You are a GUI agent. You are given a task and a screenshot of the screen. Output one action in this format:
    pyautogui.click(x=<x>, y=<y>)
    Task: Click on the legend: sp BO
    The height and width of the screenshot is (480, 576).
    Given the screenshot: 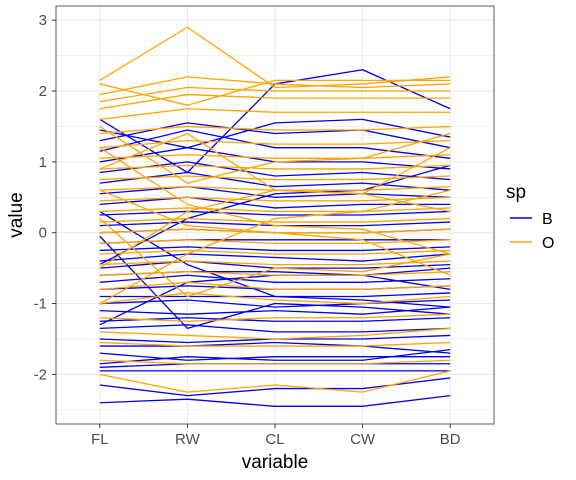 What is the action you would take?
    pyautogui.click(x=530, y=217)
    